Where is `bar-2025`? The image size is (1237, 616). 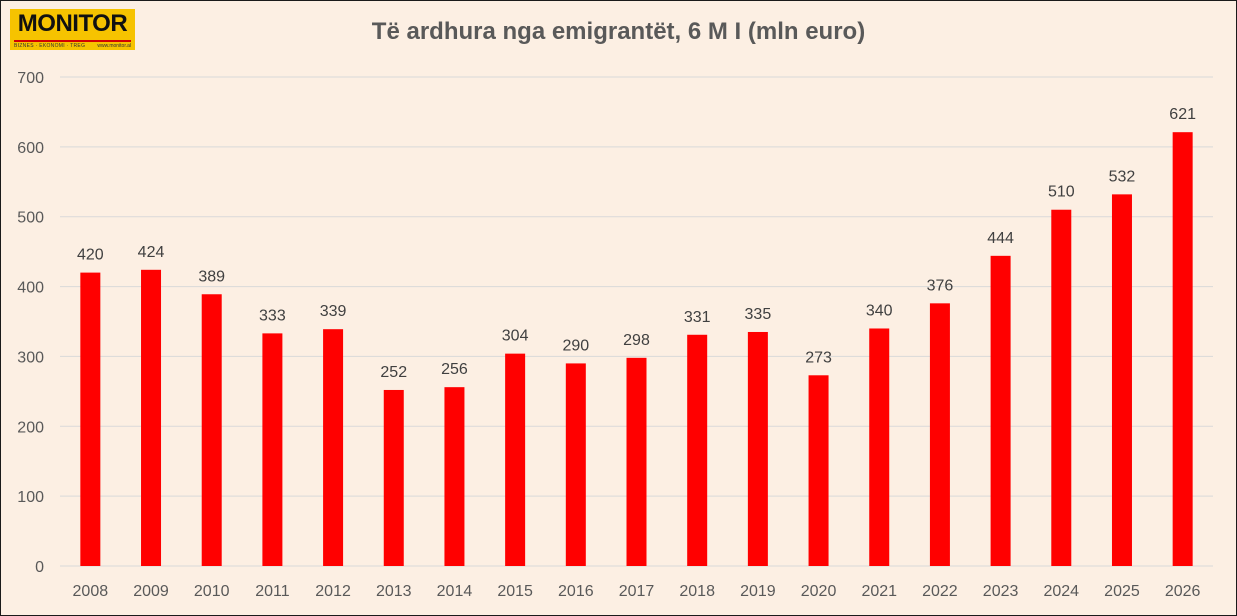 bar-2025 is located at coordinates (1121, 380).